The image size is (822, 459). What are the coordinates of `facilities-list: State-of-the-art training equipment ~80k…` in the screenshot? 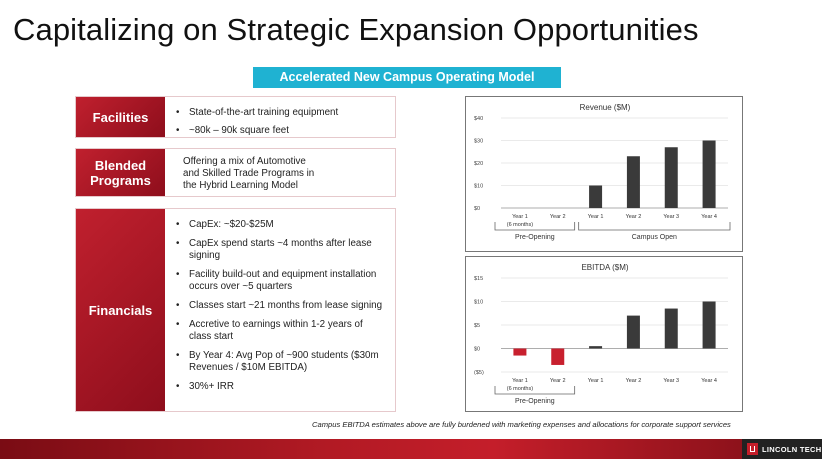 It's located at (235, 117).